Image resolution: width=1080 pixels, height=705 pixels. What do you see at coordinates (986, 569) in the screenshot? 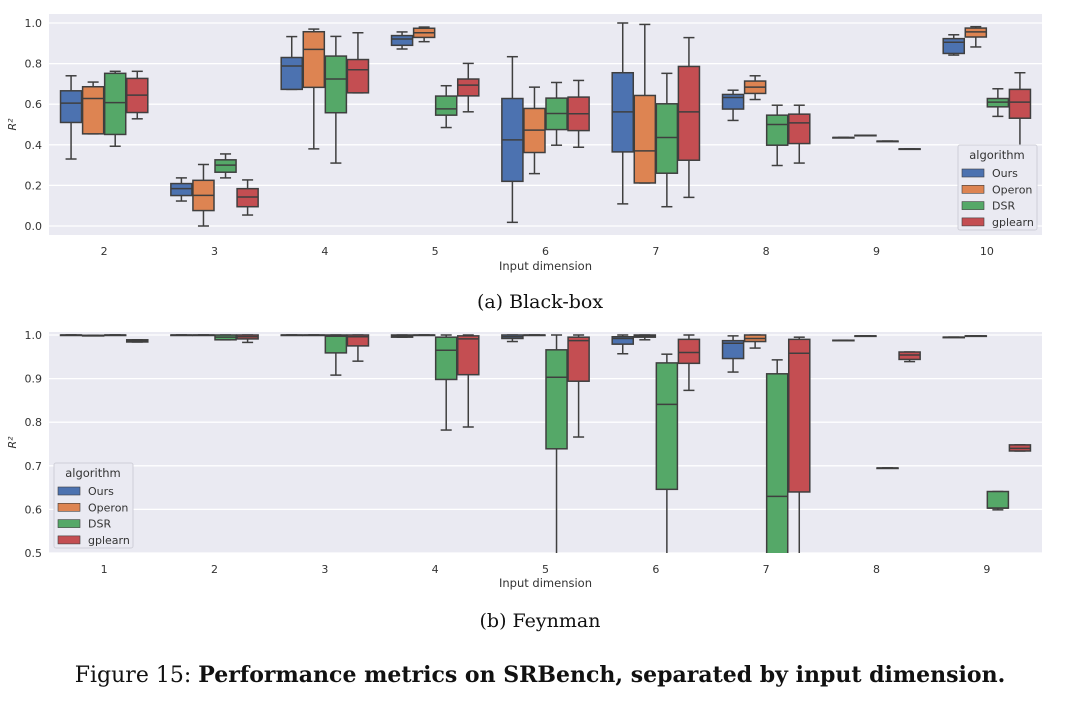
I see `x-tick-label: 9` at bounding box center [986, 569].